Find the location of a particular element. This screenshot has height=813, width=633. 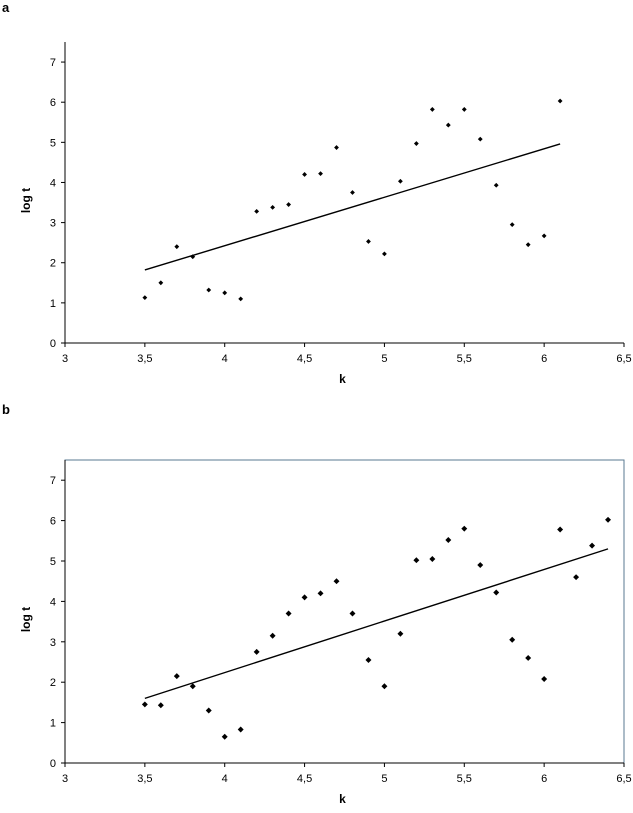

panel-label-a: a is located at coordinates (6, 7).